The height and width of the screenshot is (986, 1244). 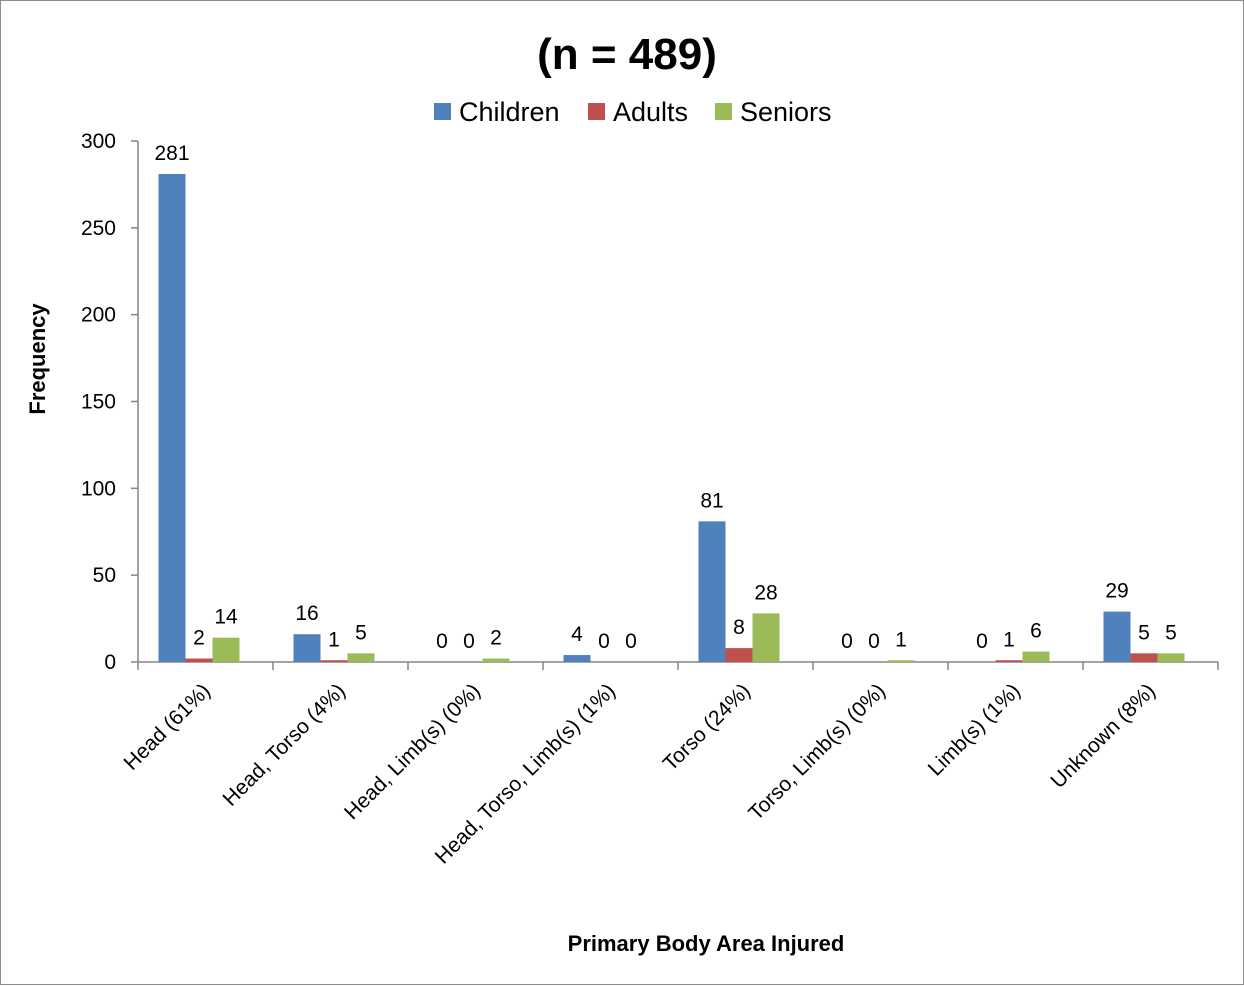 I want to click on data-label-seniors-torso-limb-s-0: 1, so click(x=901, y=639).